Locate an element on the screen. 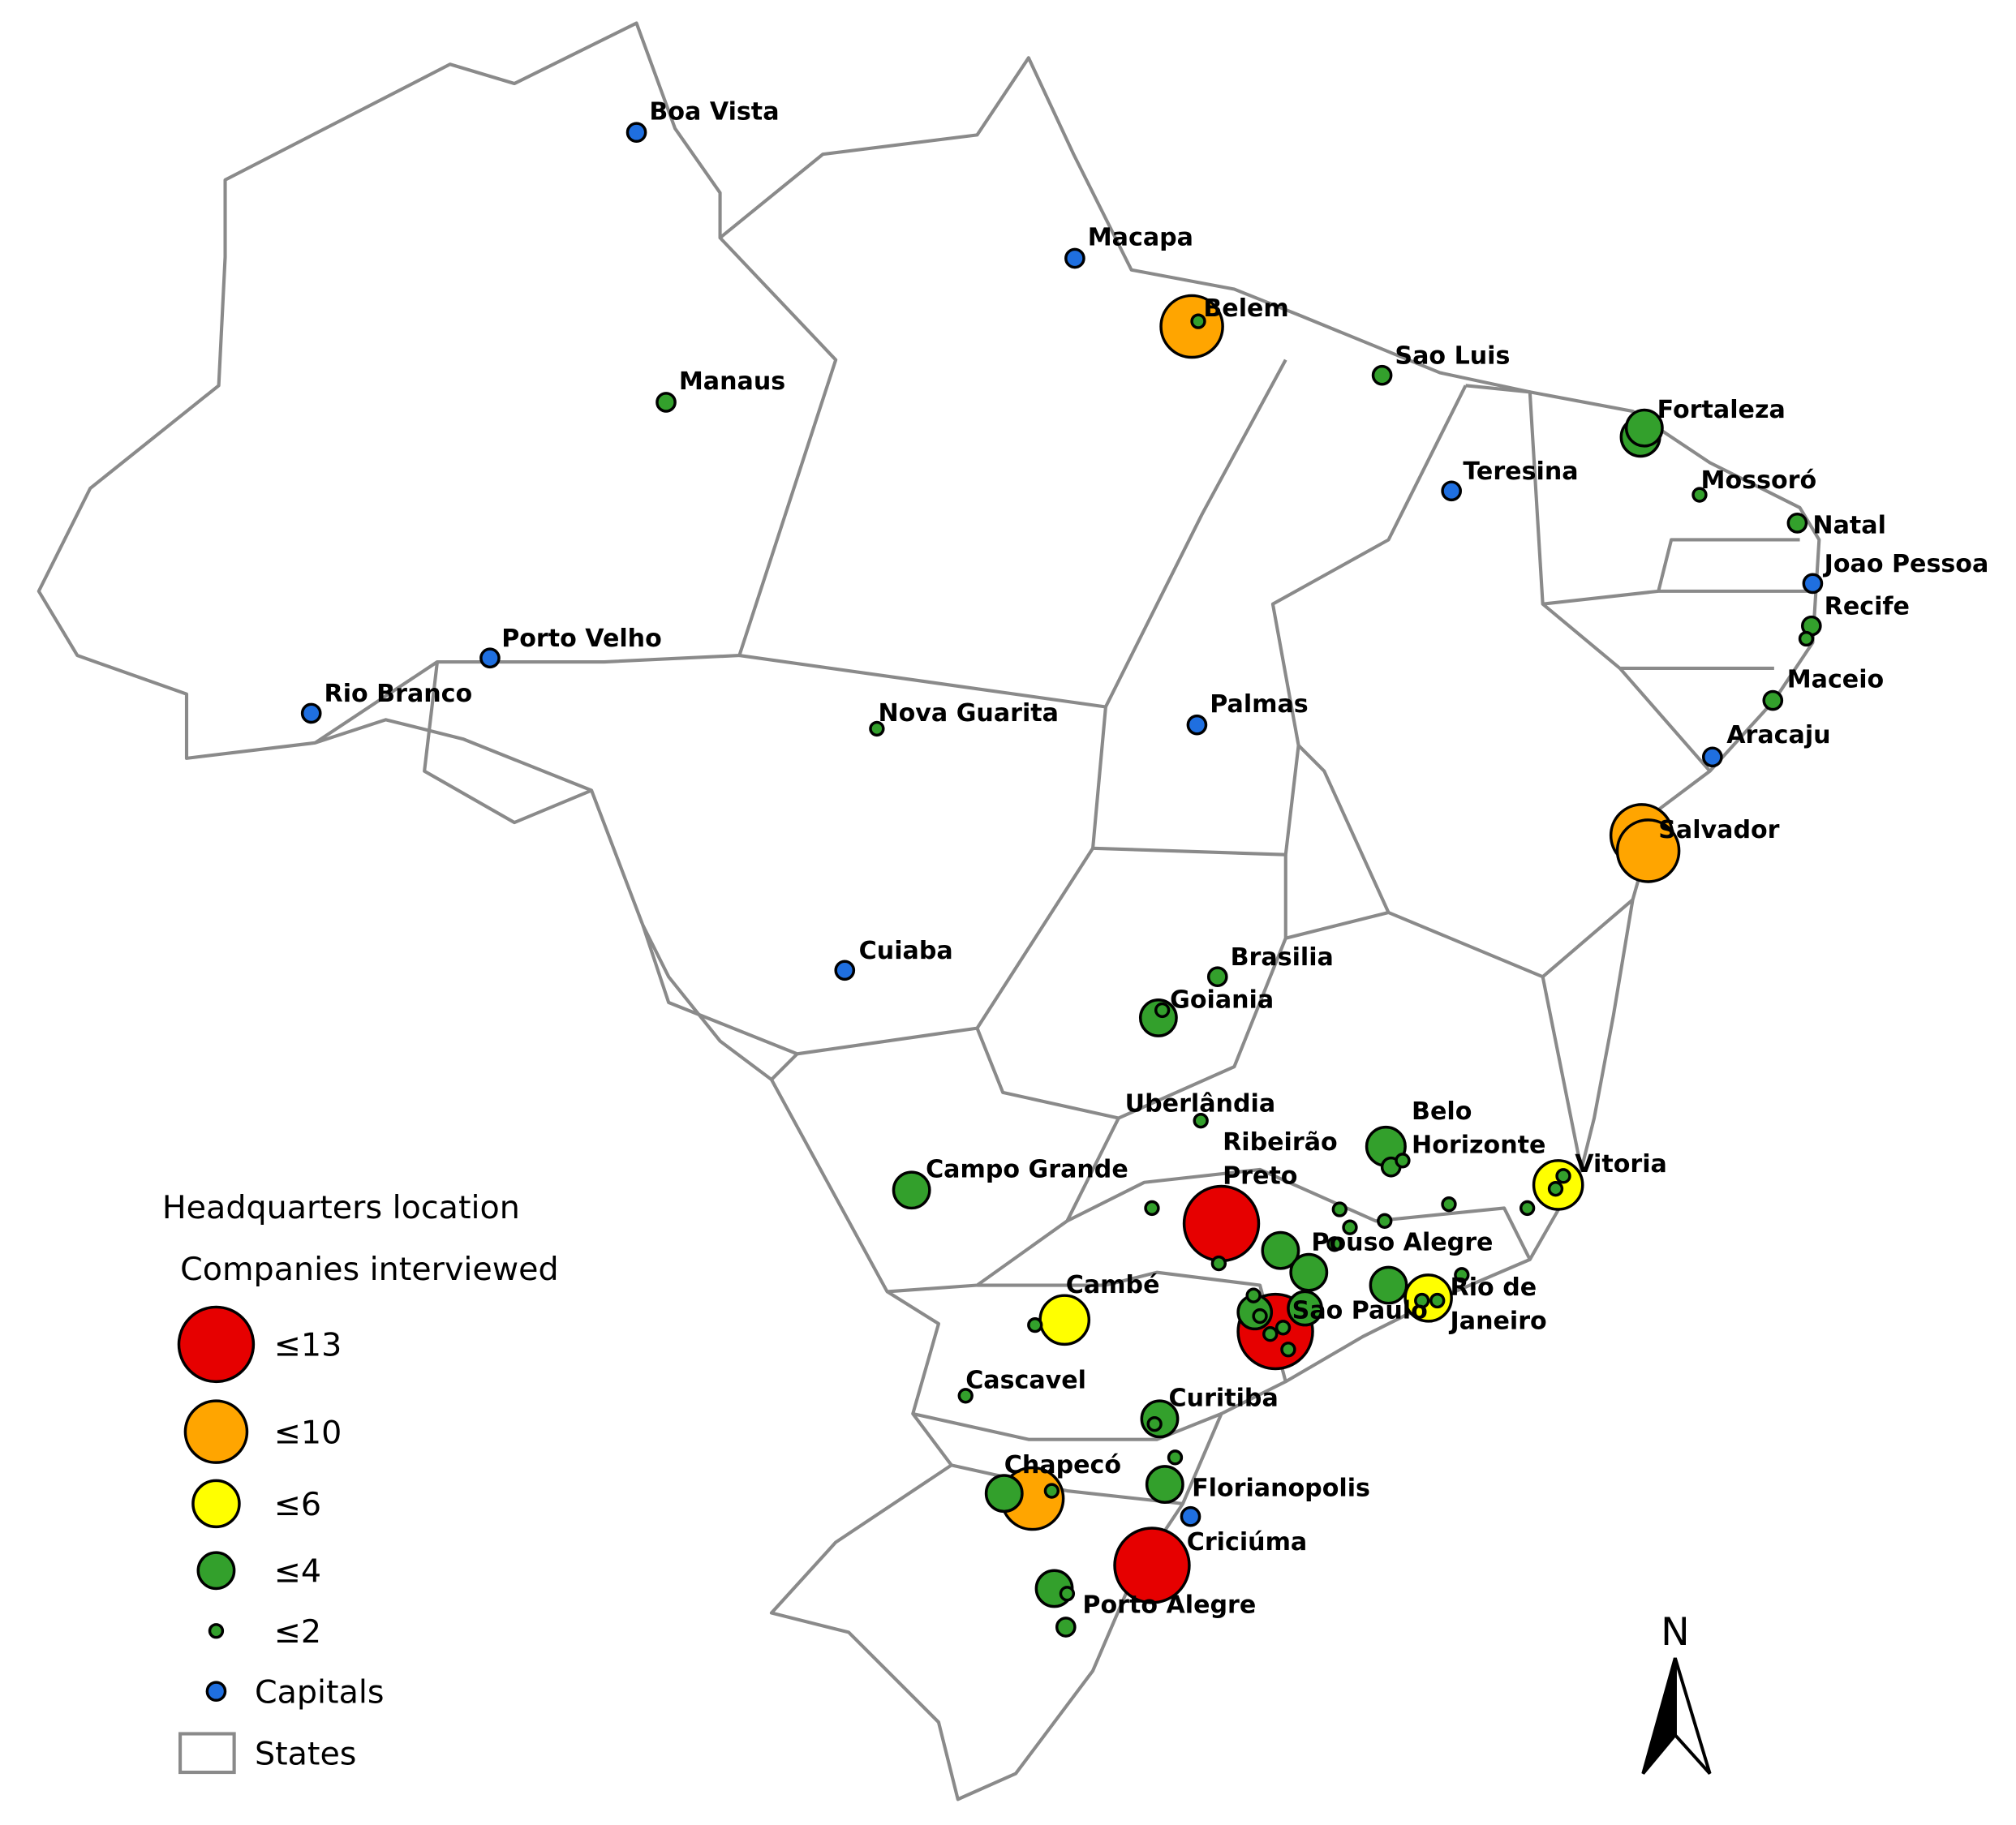 This screenshot has width=2016, height=1825. city-label: Vitoria is located at coordinates (1621, 1164).